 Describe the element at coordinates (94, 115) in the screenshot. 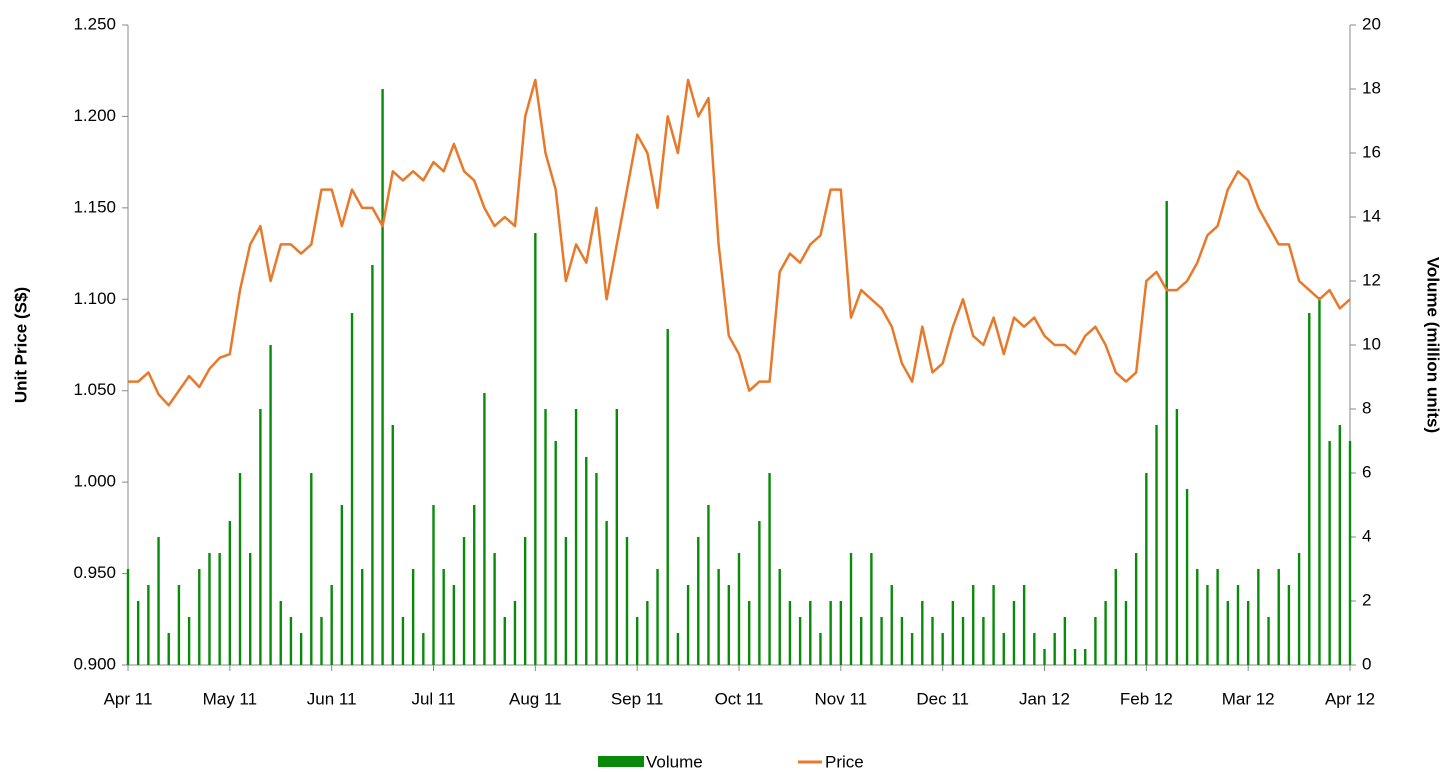

I see `y-tick-label: 1.200` at that location.